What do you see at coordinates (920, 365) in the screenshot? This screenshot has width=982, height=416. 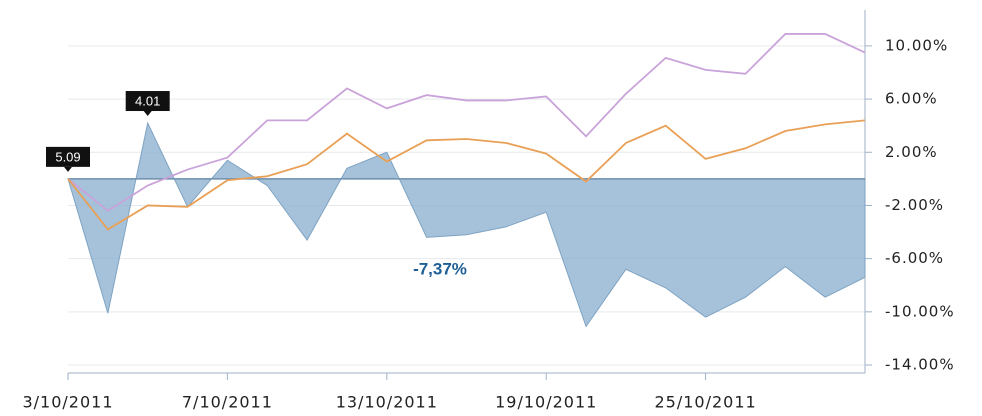 I see `y-tick-label: -14.00%` at bounding box center [920, 365].